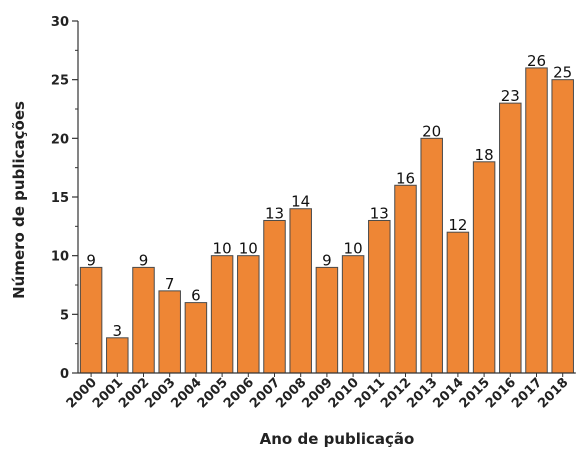  I want to click on bar-2014, so click(458, 302).